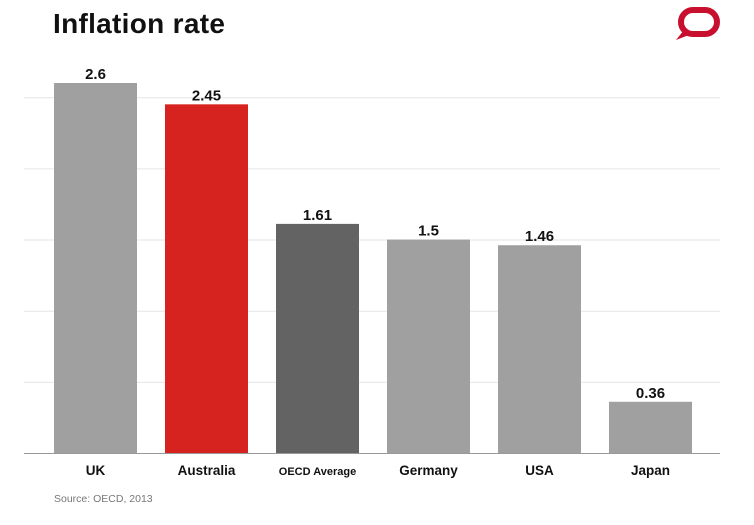 This screenshot has width=754, height=525. Describe the element at coordinates (207, 470) in the screenshot. I see `x-tick-label: Australia` at that location.